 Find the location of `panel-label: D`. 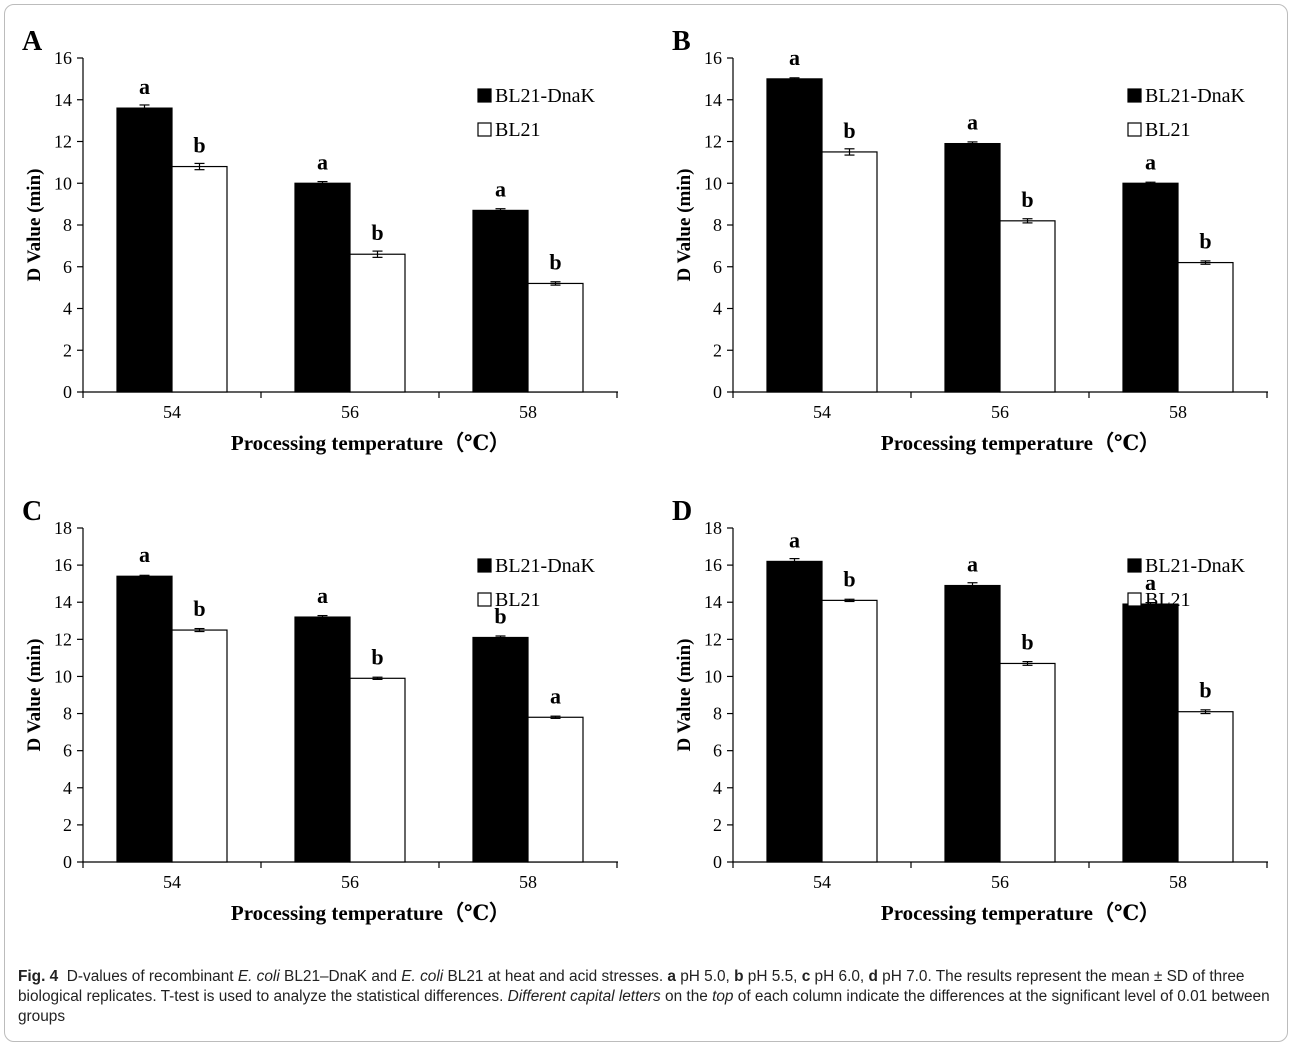

panel-label: D is located at coordinates (682, 511).